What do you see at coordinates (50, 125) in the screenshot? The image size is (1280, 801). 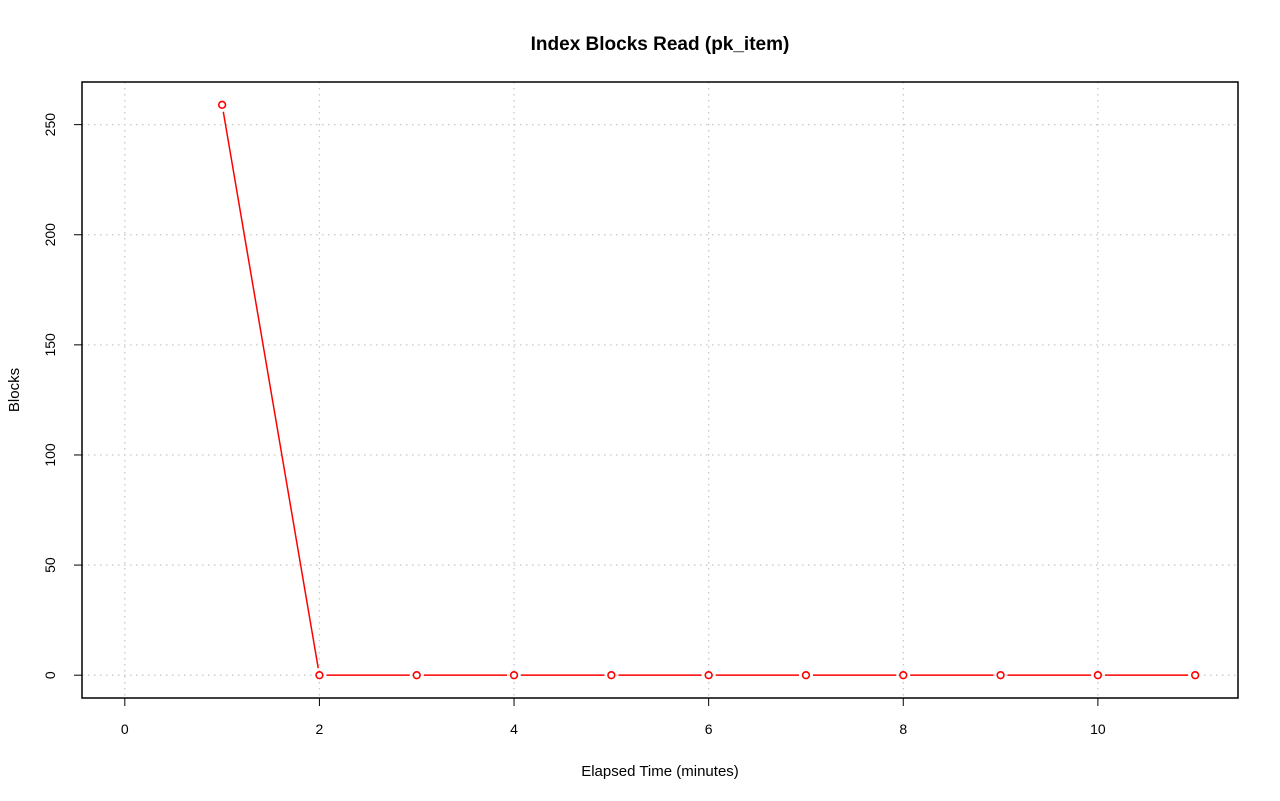 I see `y-tick-label: 250` at bounding box center [50, 125].